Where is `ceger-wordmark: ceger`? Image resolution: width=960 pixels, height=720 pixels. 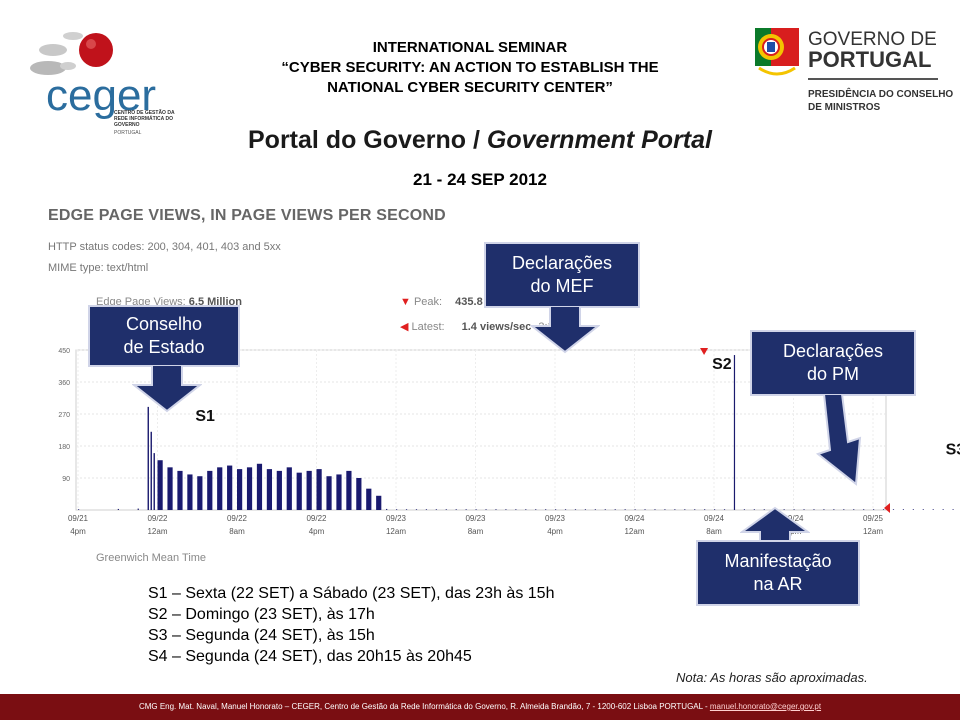 ceger-wordmark: ceger is located at coordinates (101, 95).